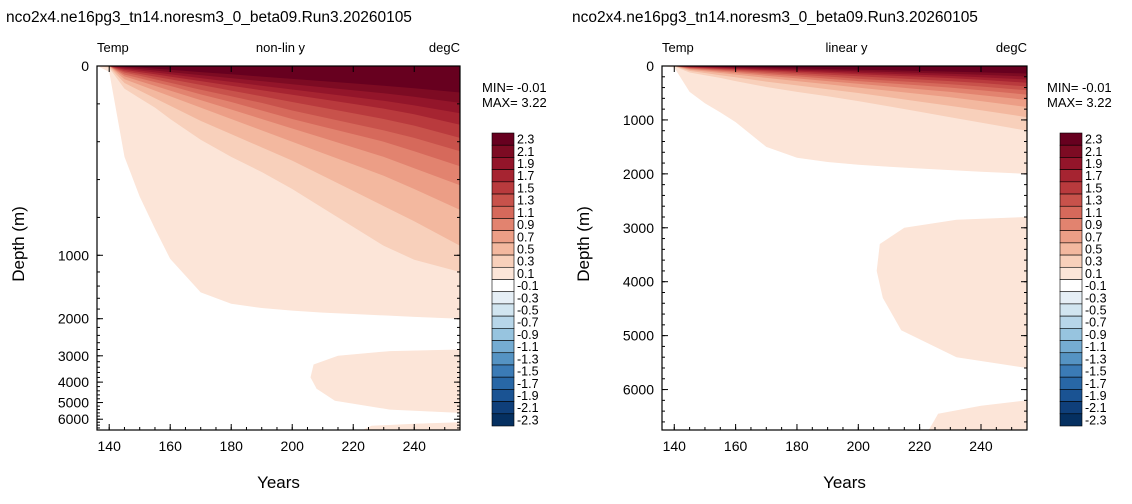  I want to click on bottom-warm-patch, so click(977, 415).